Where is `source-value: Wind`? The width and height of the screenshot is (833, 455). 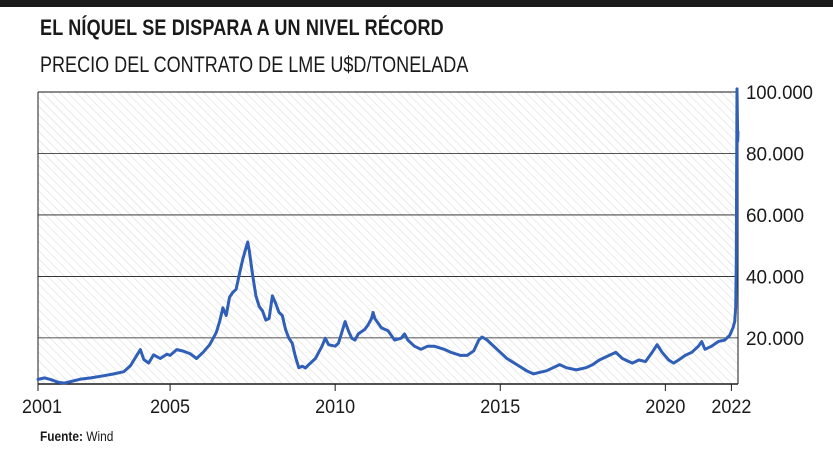 source-value: Wind is located at coordinates (100, 436).